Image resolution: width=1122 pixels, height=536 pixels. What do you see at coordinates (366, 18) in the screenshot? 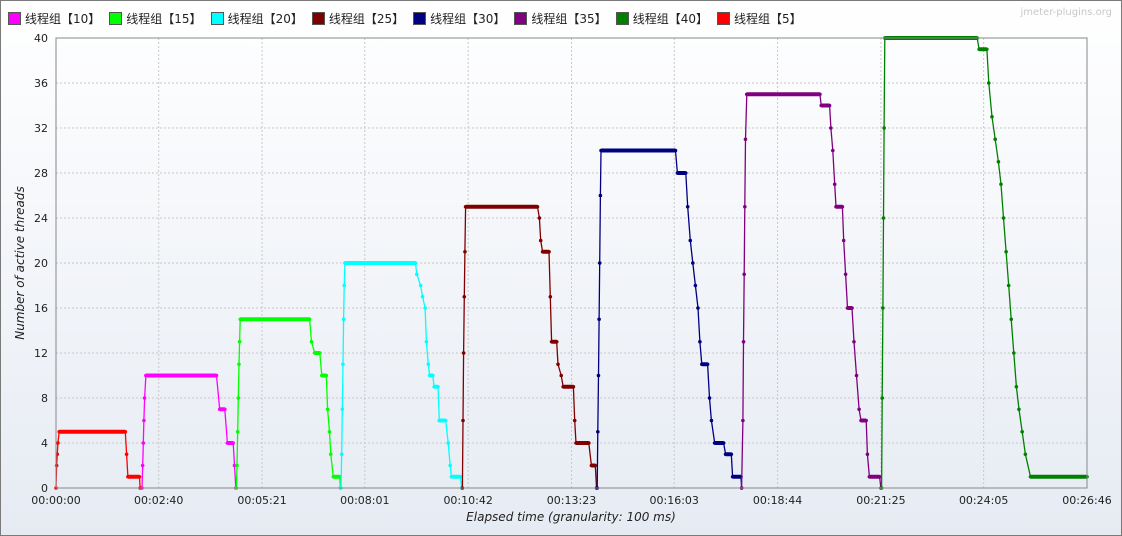
I see `legend-label: 线程组【25】` at bounding box center [366, 18].